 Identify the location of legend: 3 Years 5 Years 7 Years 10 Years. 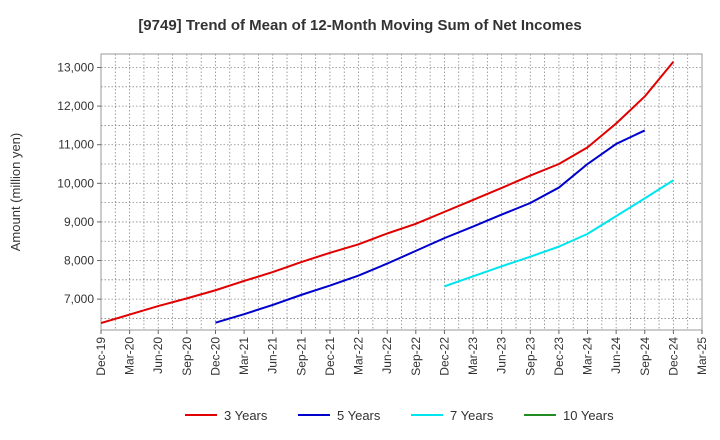
(399, 415).